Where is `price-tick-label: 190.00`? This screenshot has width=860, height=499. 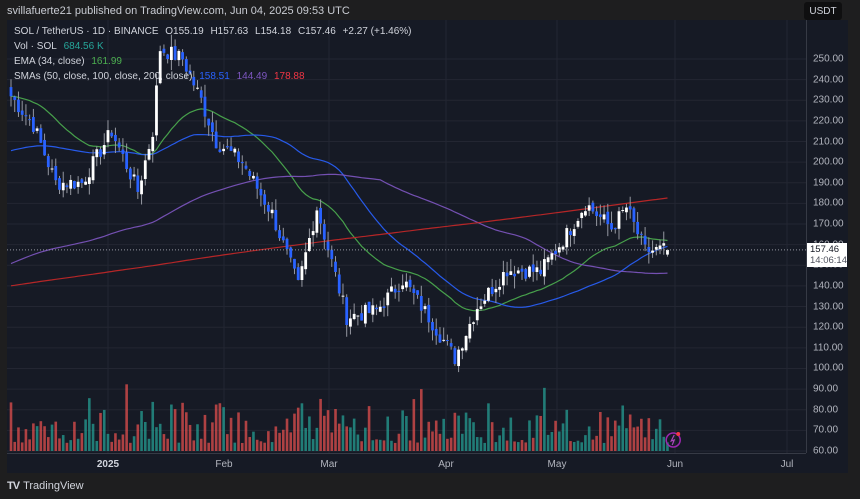
price-tick-label: 190.00 is located at coordinates (828, 183).